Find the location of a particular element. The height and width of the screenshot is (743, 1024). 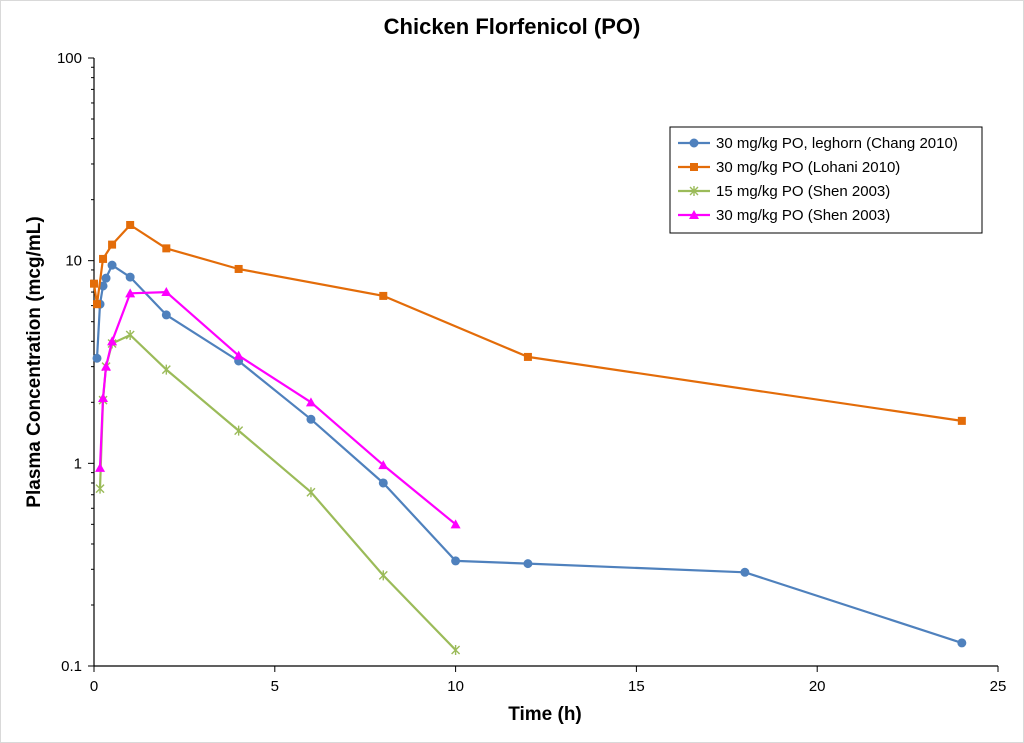

legend-label: 15 mg/kg PO (Shen 2003) is located at coordinates (803, 191).